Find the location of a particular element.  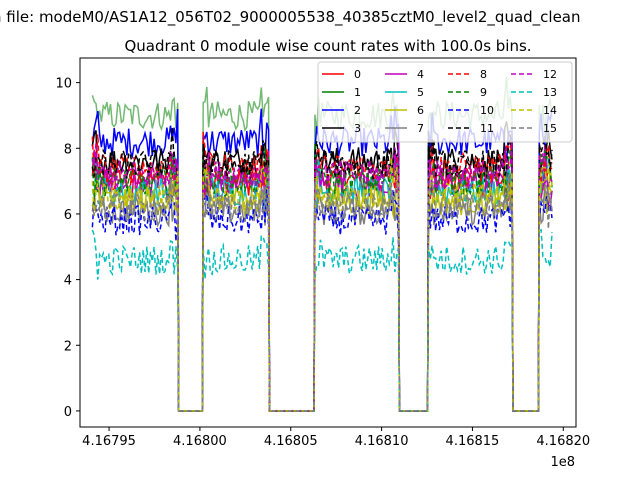

legend-label-8: 8 is located at coordinates (483, 74).